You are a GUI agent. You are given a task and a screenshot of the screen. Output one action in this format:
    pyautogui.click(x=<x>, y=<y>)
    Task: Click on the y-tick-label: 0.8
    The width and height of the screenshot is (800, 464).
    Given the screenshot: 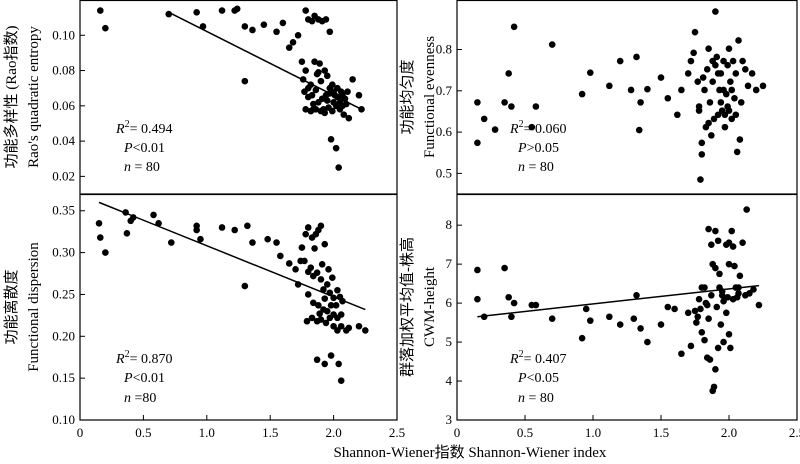 What is the action you would take?
    pyautogui.click(x=444, y=49)
    